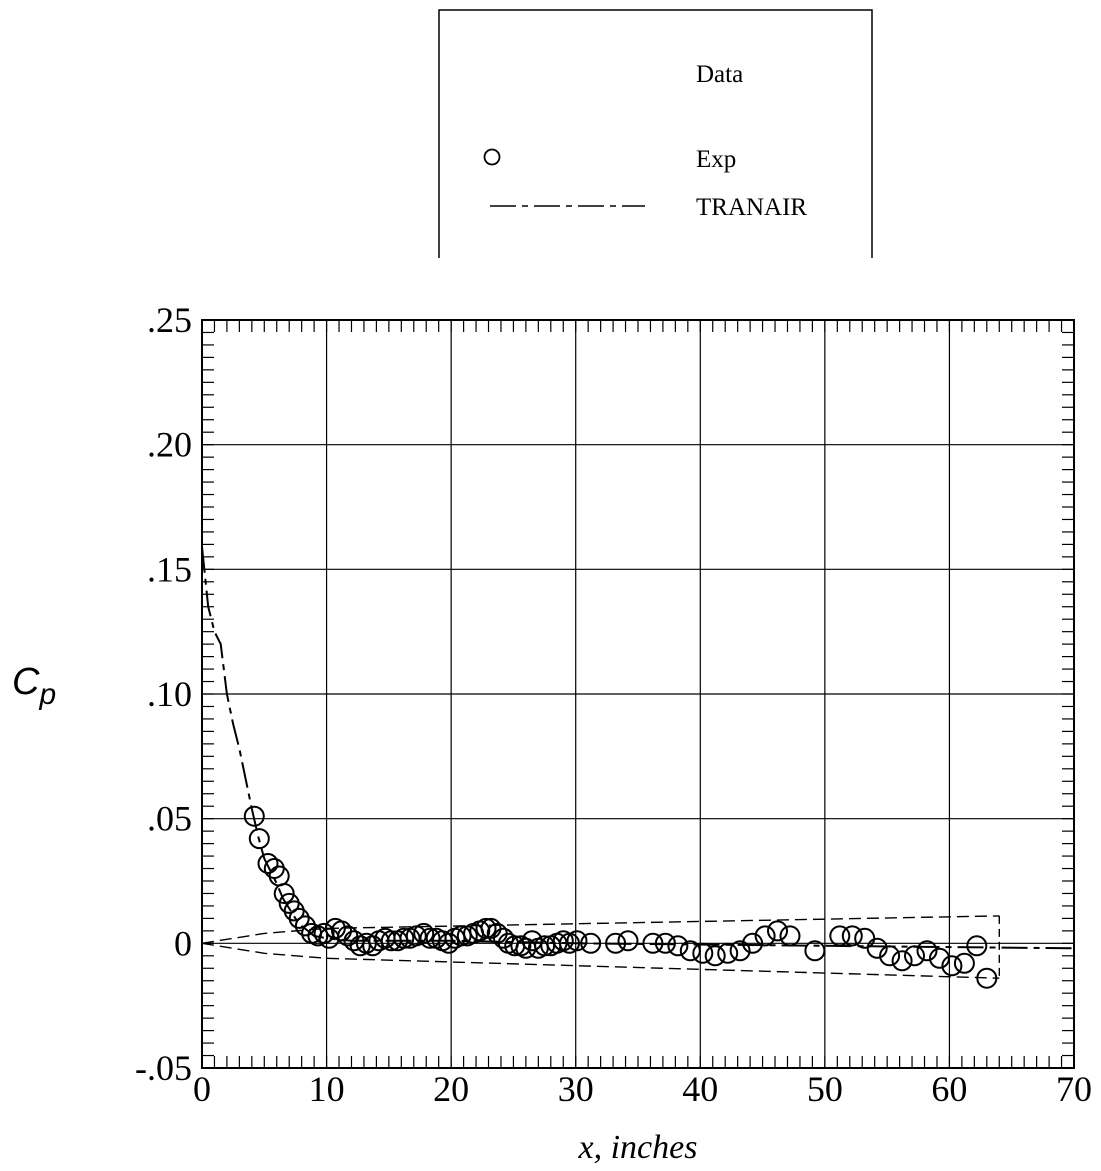 The height and width of the screenshot is (1171, 1101). Describe the element at coordinates (700, 1089) in the screenshot. I see `x-tick-label-4: 40` at that location.